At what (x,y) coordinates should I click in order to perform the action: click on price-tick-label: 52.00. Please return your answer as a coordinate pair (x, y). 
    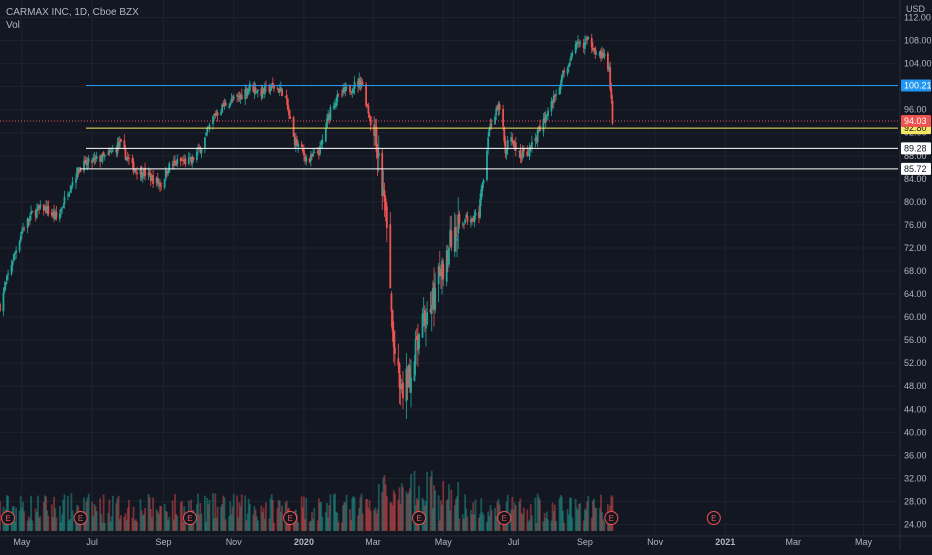
    Looking at the image, I should click on (915, 363).